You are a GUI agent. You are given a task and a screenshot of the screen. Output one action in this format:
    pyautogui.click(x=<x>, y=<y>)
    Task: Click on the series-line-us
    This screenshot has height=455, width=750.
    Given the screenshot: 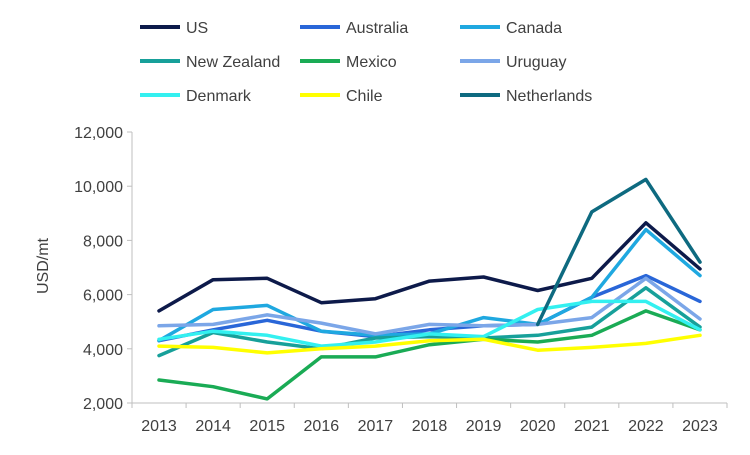 What is the action you would take?
    pyautogui.click(x=429, y=267)
    